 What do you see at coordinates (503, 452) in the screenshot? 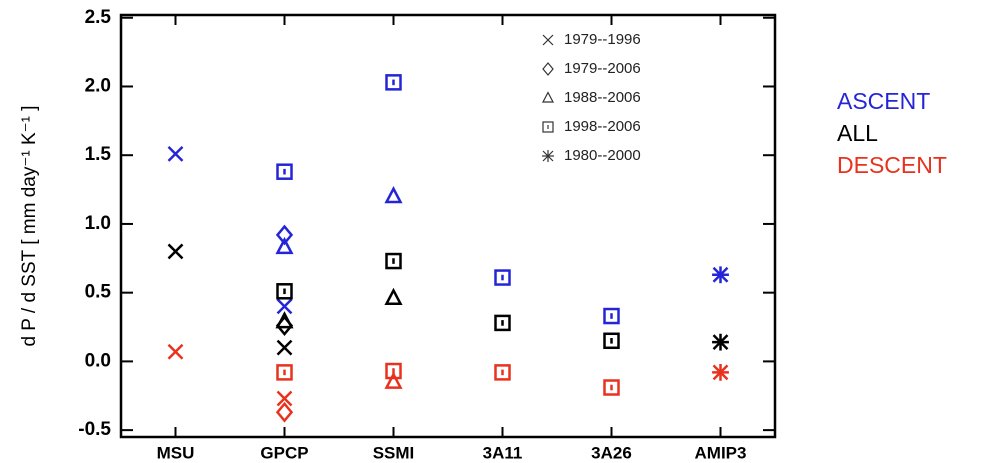
I see `x-tick-label: 3A11` at bounding box center [503, 452].